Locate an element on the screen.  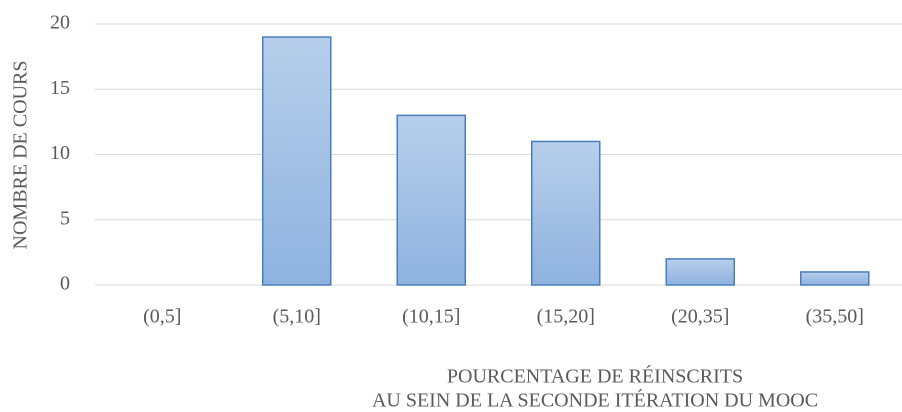
y-tick-label: 20 is located at coordinates (60, 23).